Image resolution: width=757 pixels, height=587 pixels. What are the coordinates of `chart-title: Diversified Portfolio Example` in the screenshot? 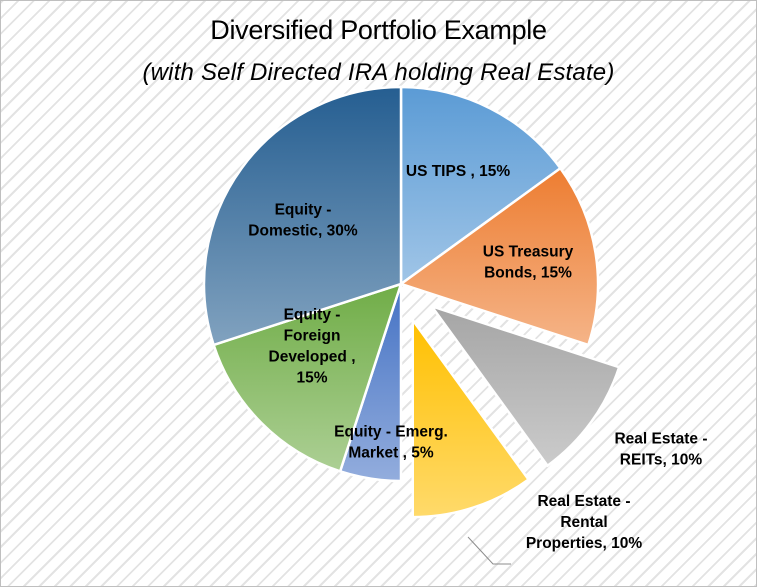 It's located at (378, 30).